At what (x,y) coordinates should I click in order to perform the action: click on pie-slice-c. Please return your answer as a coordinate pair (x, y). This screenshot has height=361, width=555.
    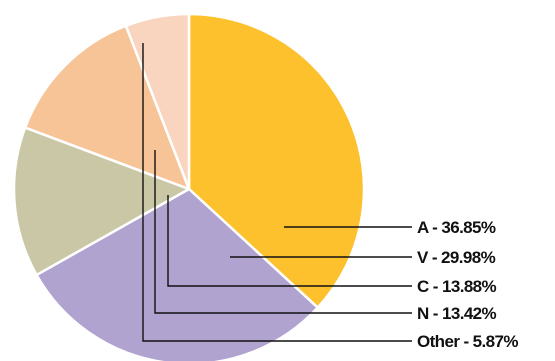
    Looking at the image, I should click on (101, 201).